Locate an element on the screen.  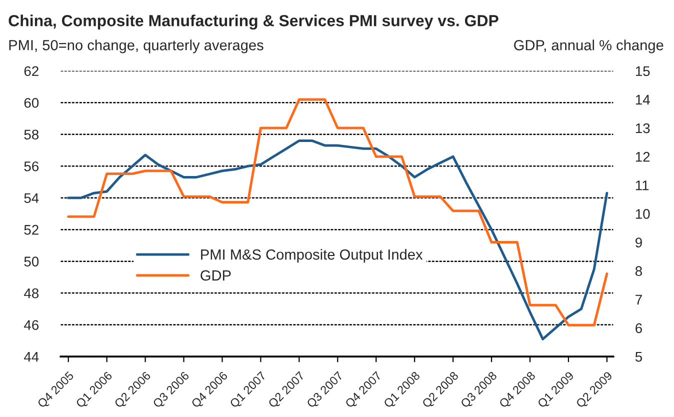
y-tick-label: 54 is located at coordinates (31, 198).